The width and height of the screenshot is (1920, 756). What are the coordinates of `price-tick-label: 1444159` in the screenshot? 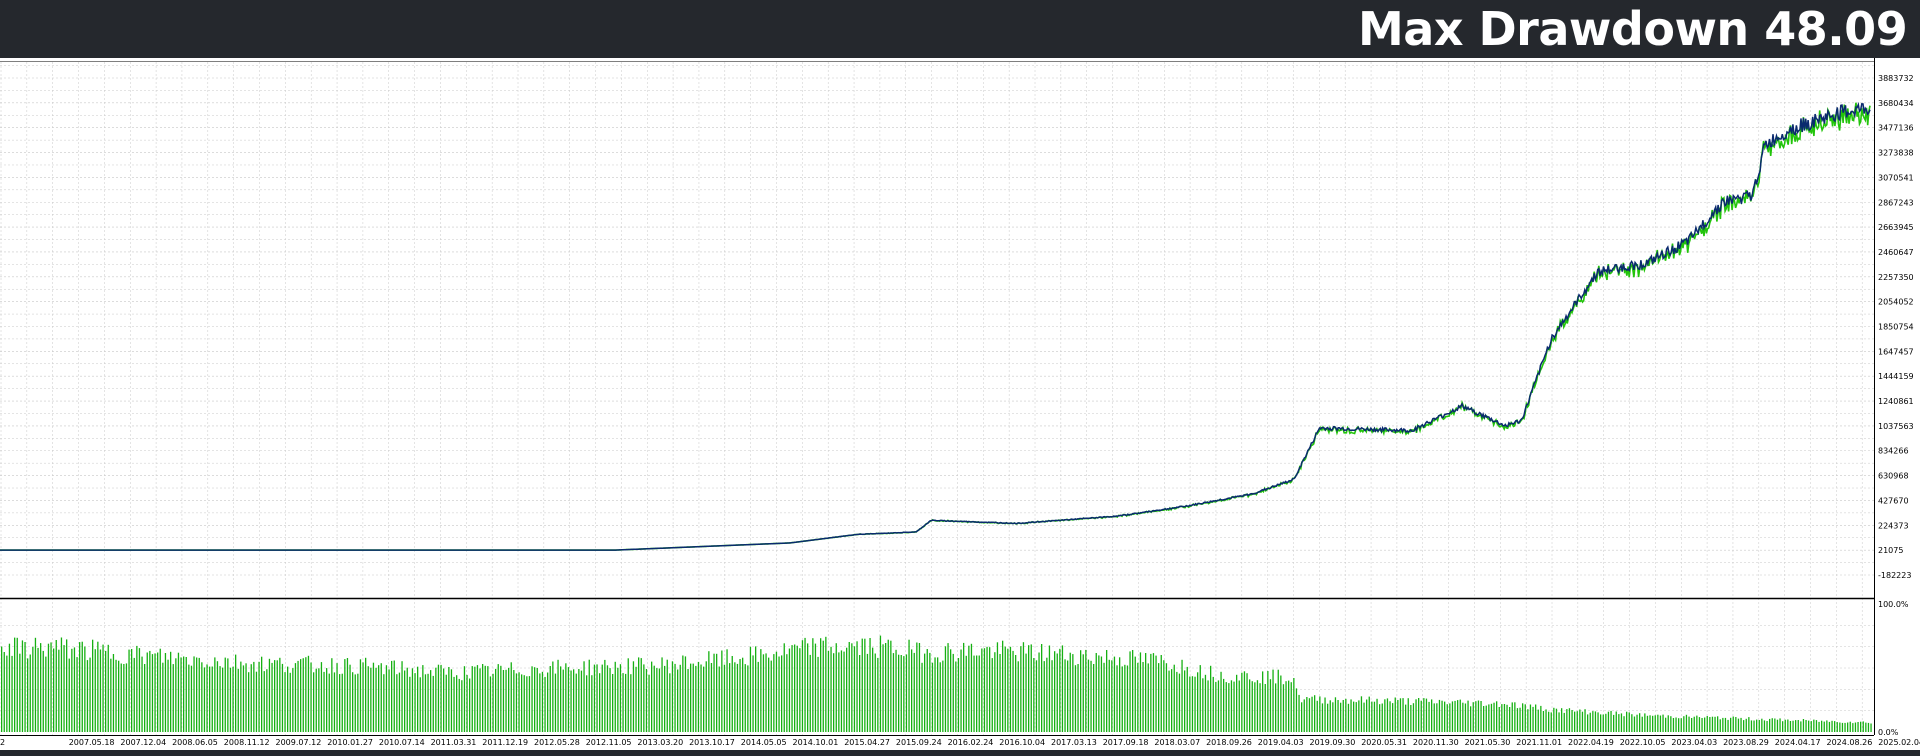 It's located at (1896, 376).